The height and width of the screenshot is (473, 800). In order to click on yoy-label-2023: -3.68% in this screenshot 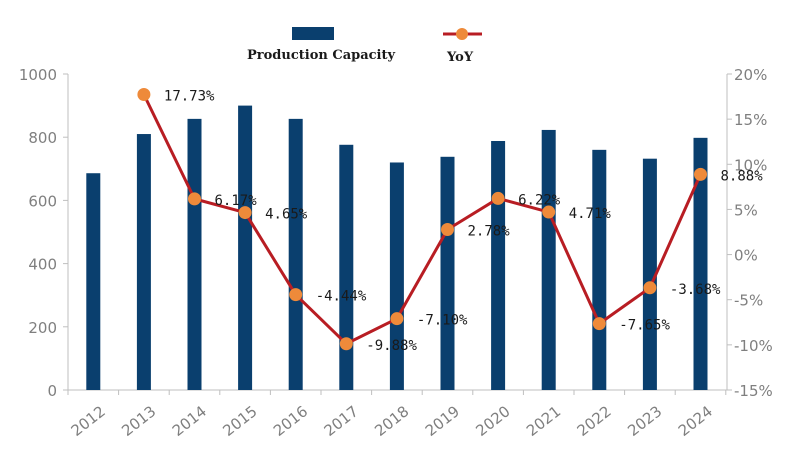, I will do `click(695, 290)`.